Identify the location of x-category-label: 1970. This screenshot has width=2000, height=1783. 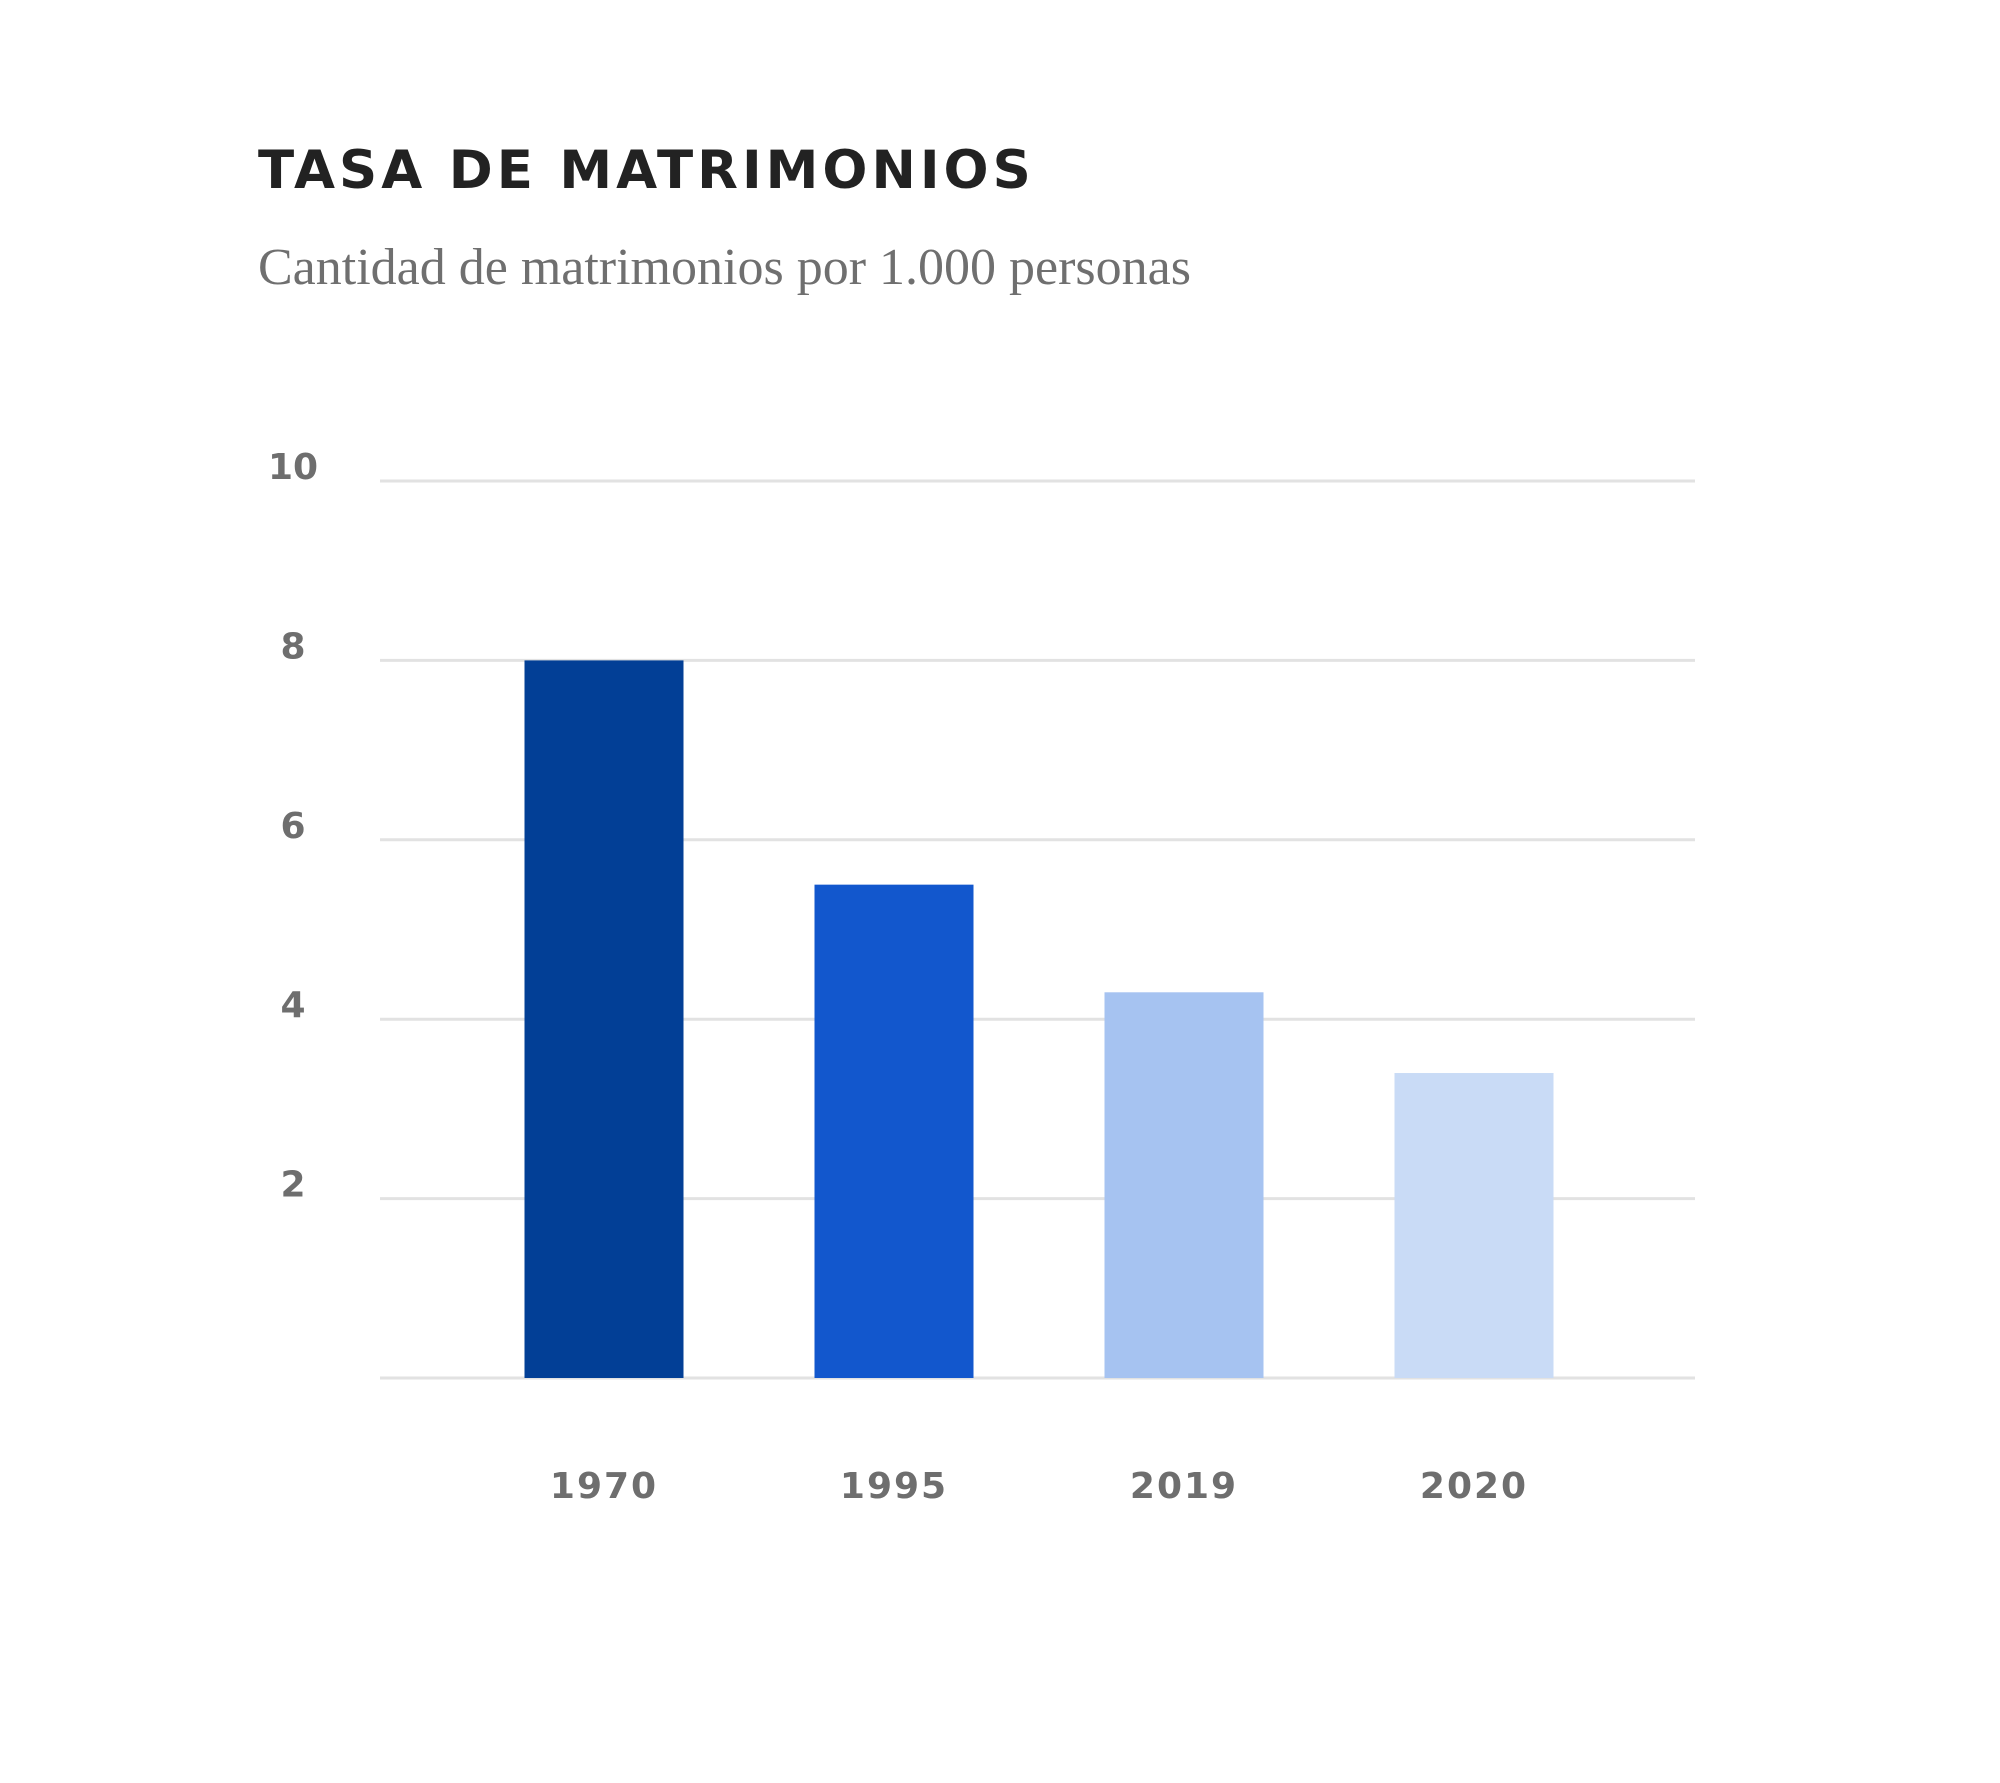
(604, 1486).